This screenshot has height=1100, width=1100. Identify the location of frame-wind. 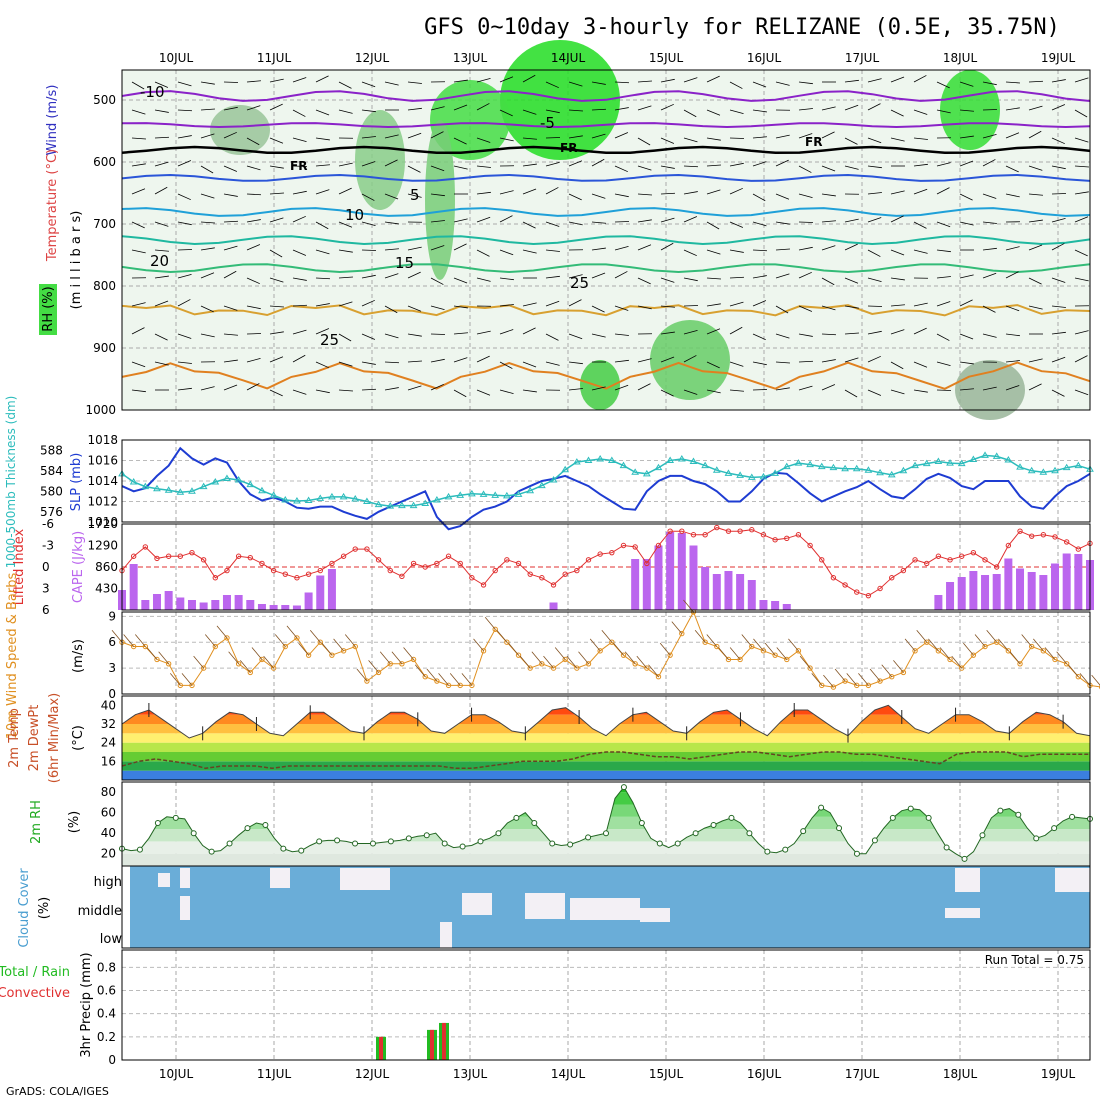
(606, 653).